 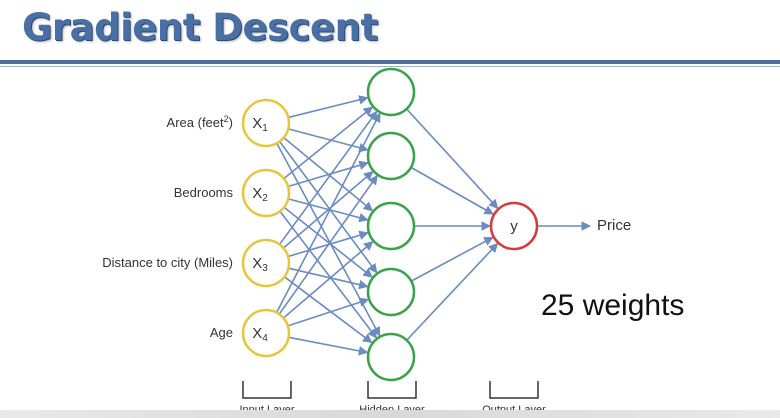 What do you see at coordinates (221, 332) in the screenshot?
I see `feature-label-4: Age` at bounding box center [221, 332].